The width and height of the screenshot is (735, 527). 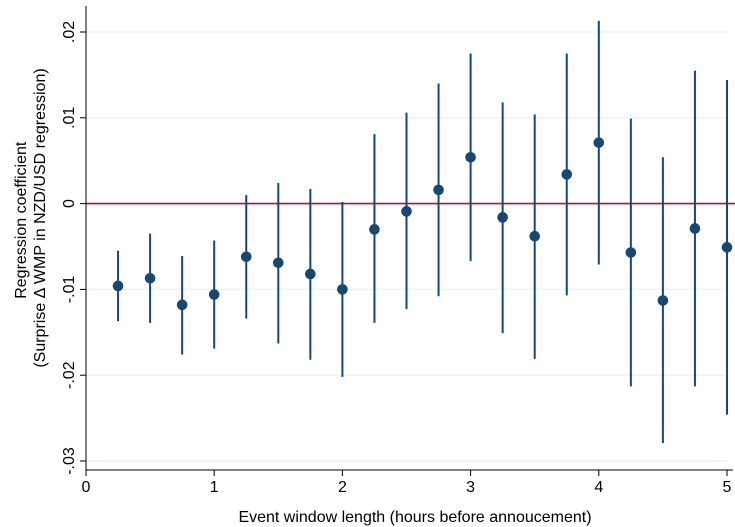 What do you see at coordinates (69, 461) in the screenshot?
I see `y-tick-label-0: -.03` at bounding box center [69, 461].